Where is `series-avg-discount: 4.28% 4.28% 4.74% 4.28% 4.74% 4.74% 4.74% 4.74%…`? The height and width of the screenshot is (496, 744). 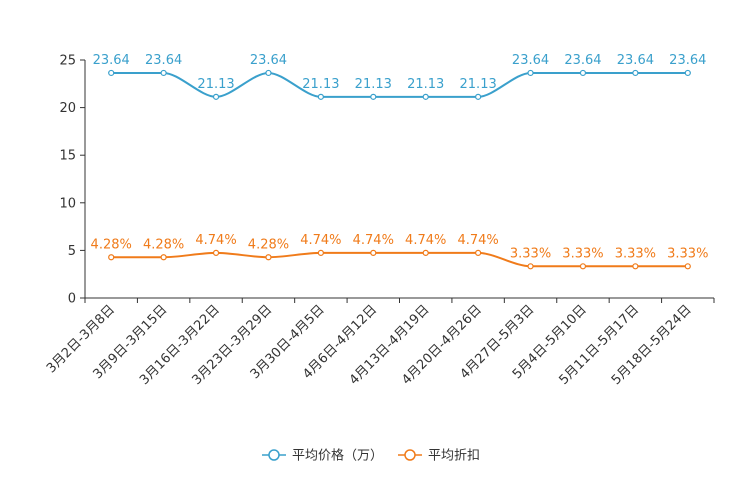 series-avg-discount: 4.28% 4.28% 4.74% 4.28% 4.74% 4.74% 4.74% 4.74%… is located at coordinates (399, 251).